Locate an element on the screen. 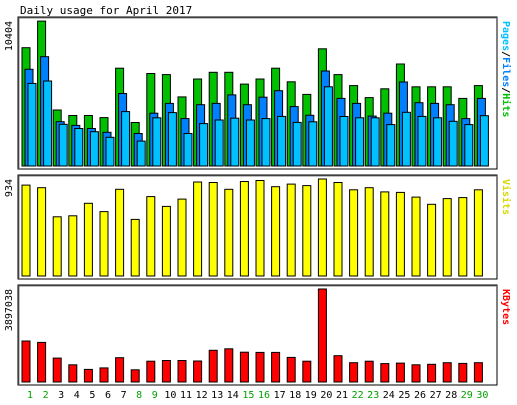 The height and width of the screenshot is (405, 517). x-tick-label-1: 1 is located at coordinates (30, 395).